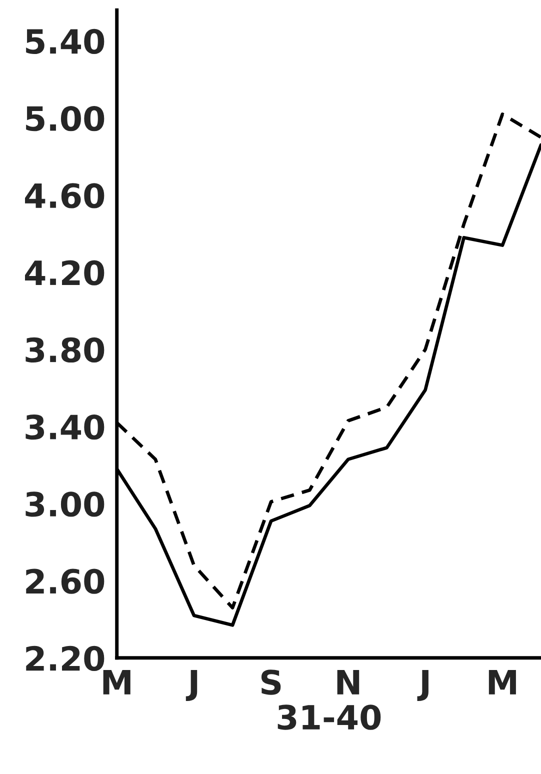 Image resolution: width=541 pixels, height=774 pixels. What do you see at coordinates (65, 504) in the screenshot?
I see `y-tick-label: 3.00` at bounding box center [65, 504].